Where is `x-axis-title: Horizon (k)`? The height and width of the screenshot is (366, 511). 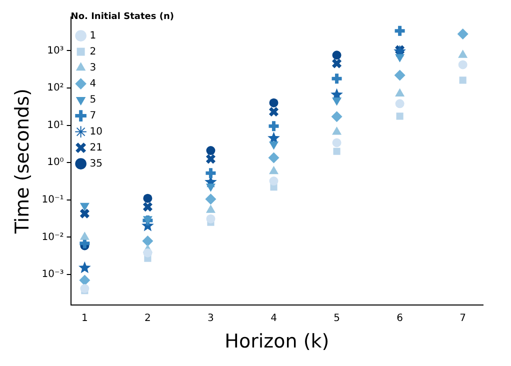
x-axis-title: Horizon (k) is located at coordinates (277, 341).